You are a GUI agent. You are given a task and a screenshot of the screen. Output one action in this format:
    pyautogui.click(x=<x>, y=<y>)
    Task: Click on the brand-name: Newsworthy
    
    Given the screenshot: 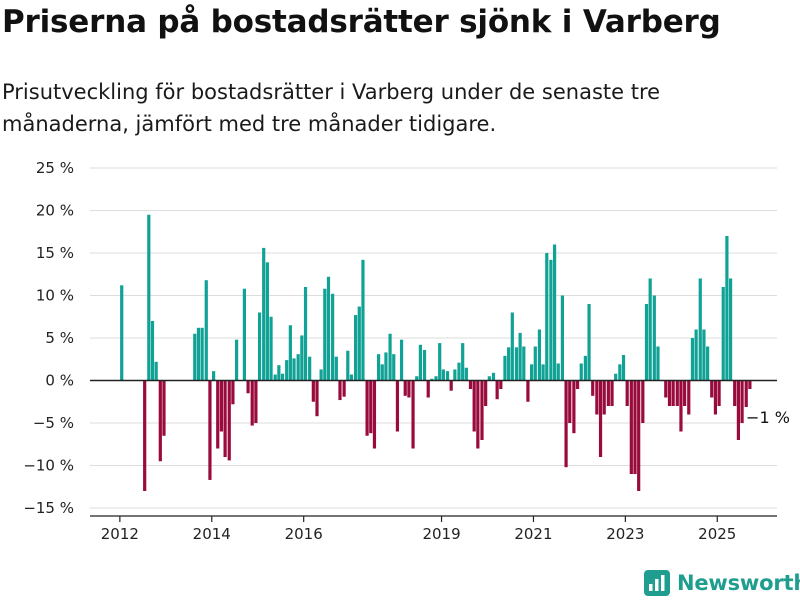 What is the action you would take?
    pyautogui.click(x=738, y=583)
    